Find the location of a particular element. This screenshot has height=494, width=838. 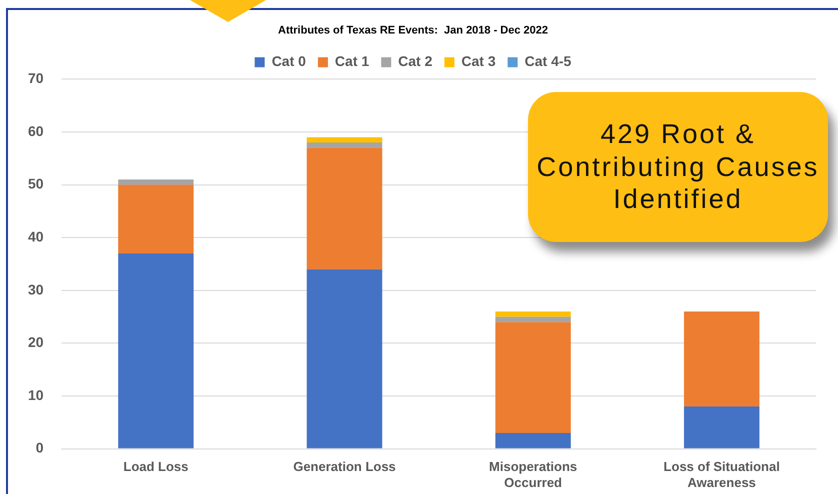

legend-label: Cat 1 is located at coordinates (352, 61).